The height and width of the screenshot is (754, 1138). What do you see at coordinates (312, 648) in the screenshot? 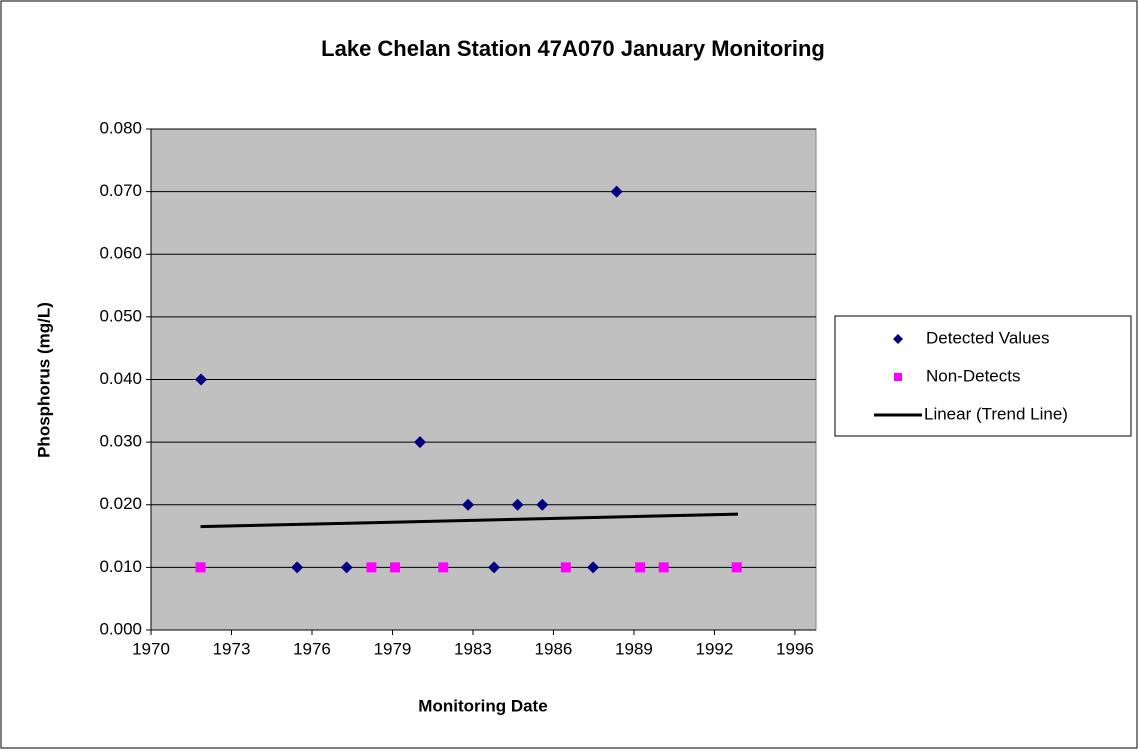
I see `x-tick-label: 1976` at bounding box center [312, 648].